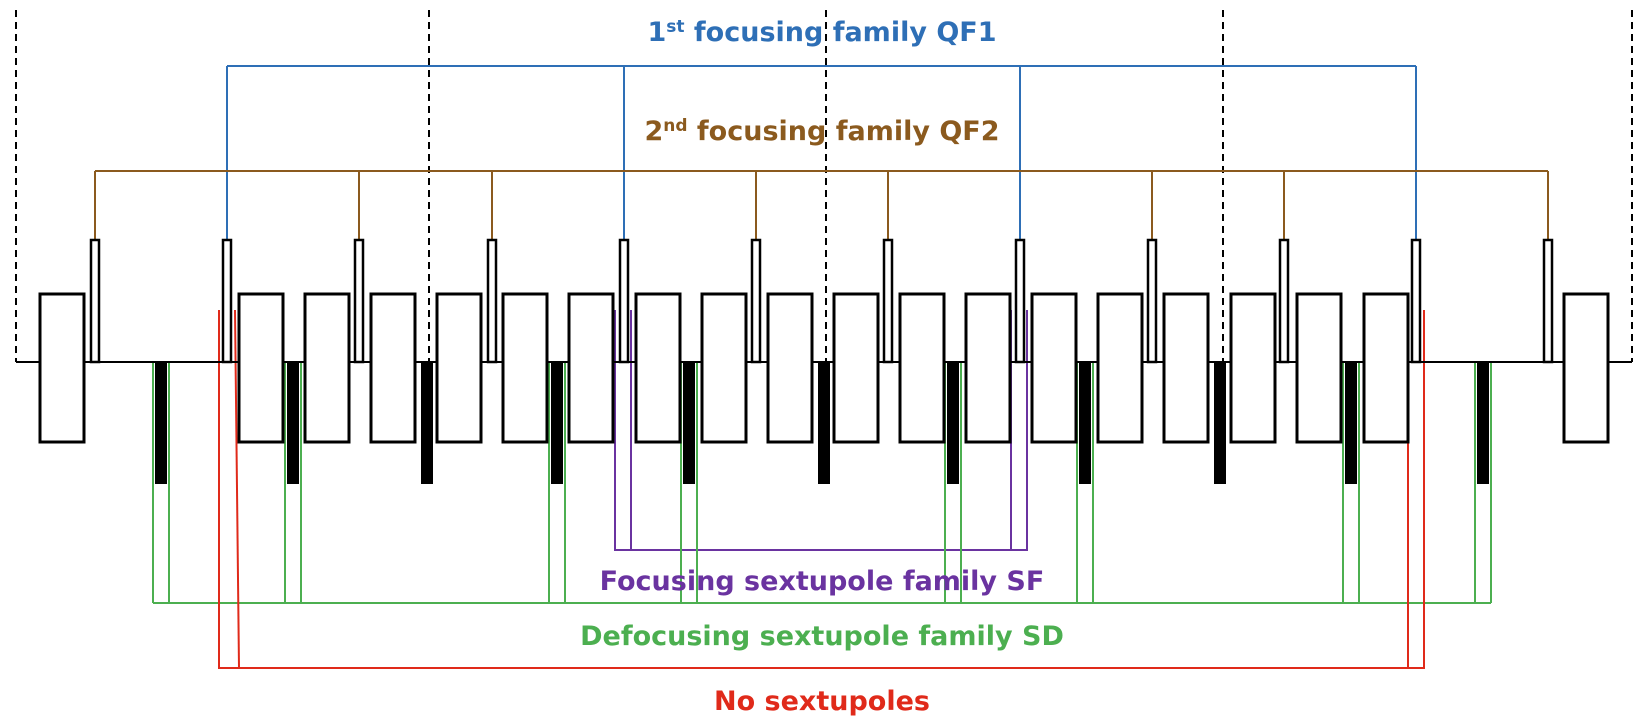 This screenshot has height=728, width=1646. Describe the element at coordinates (821, 131) in the screenshot. I see `label-qf2: 2nd focusing family QF2` at that location.